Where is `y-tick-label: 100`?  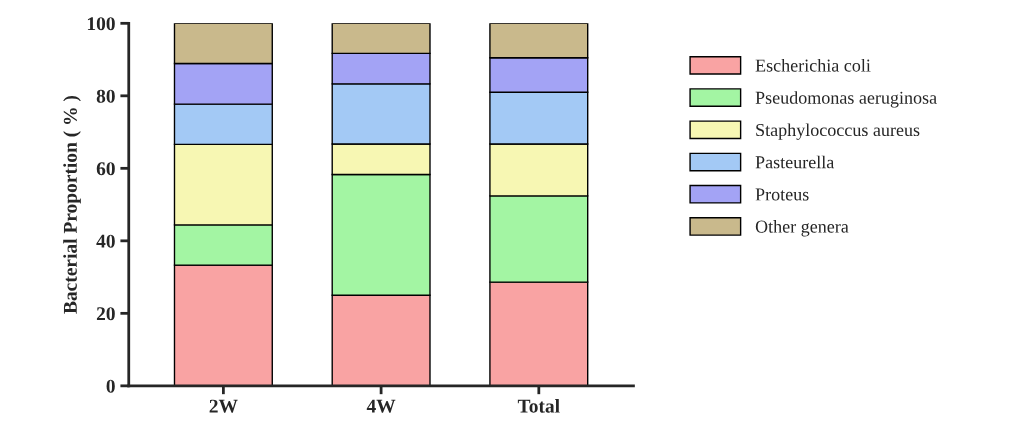
y-tick-label: 100 is located at coordinates (101, 24).